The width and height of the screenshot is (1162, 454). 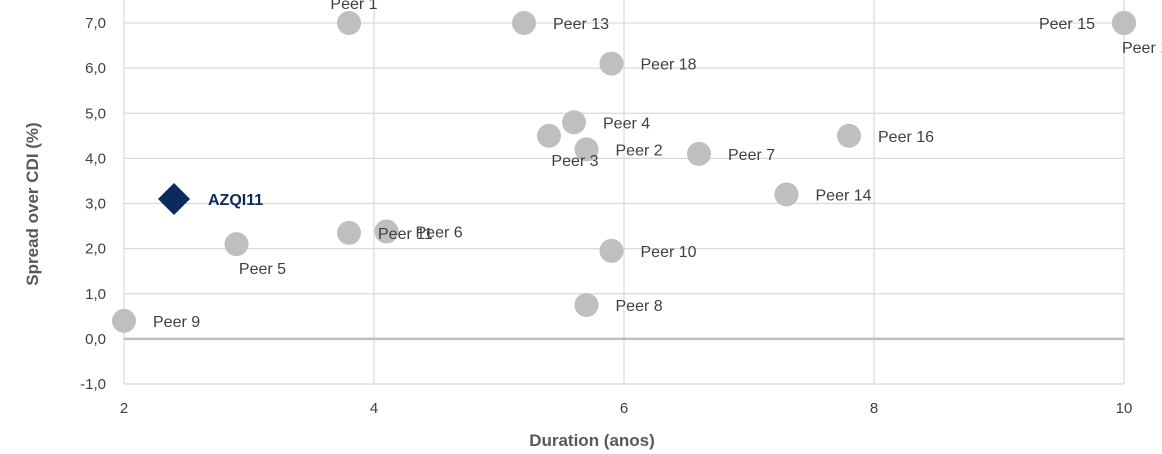 What do you see at coordinates (669, 65) in the screenshot?
I see `point-label: Peer 18` at bounding box center [669, 65].